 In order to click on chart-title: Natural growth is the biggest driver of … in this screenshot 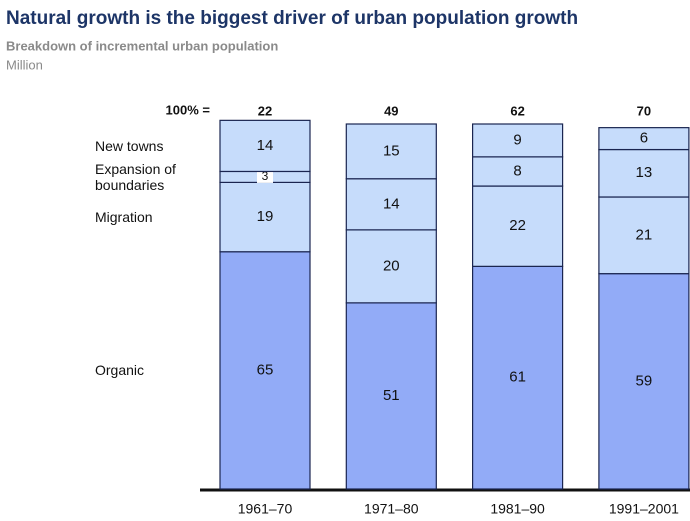, I will do `click(292, 18)`.